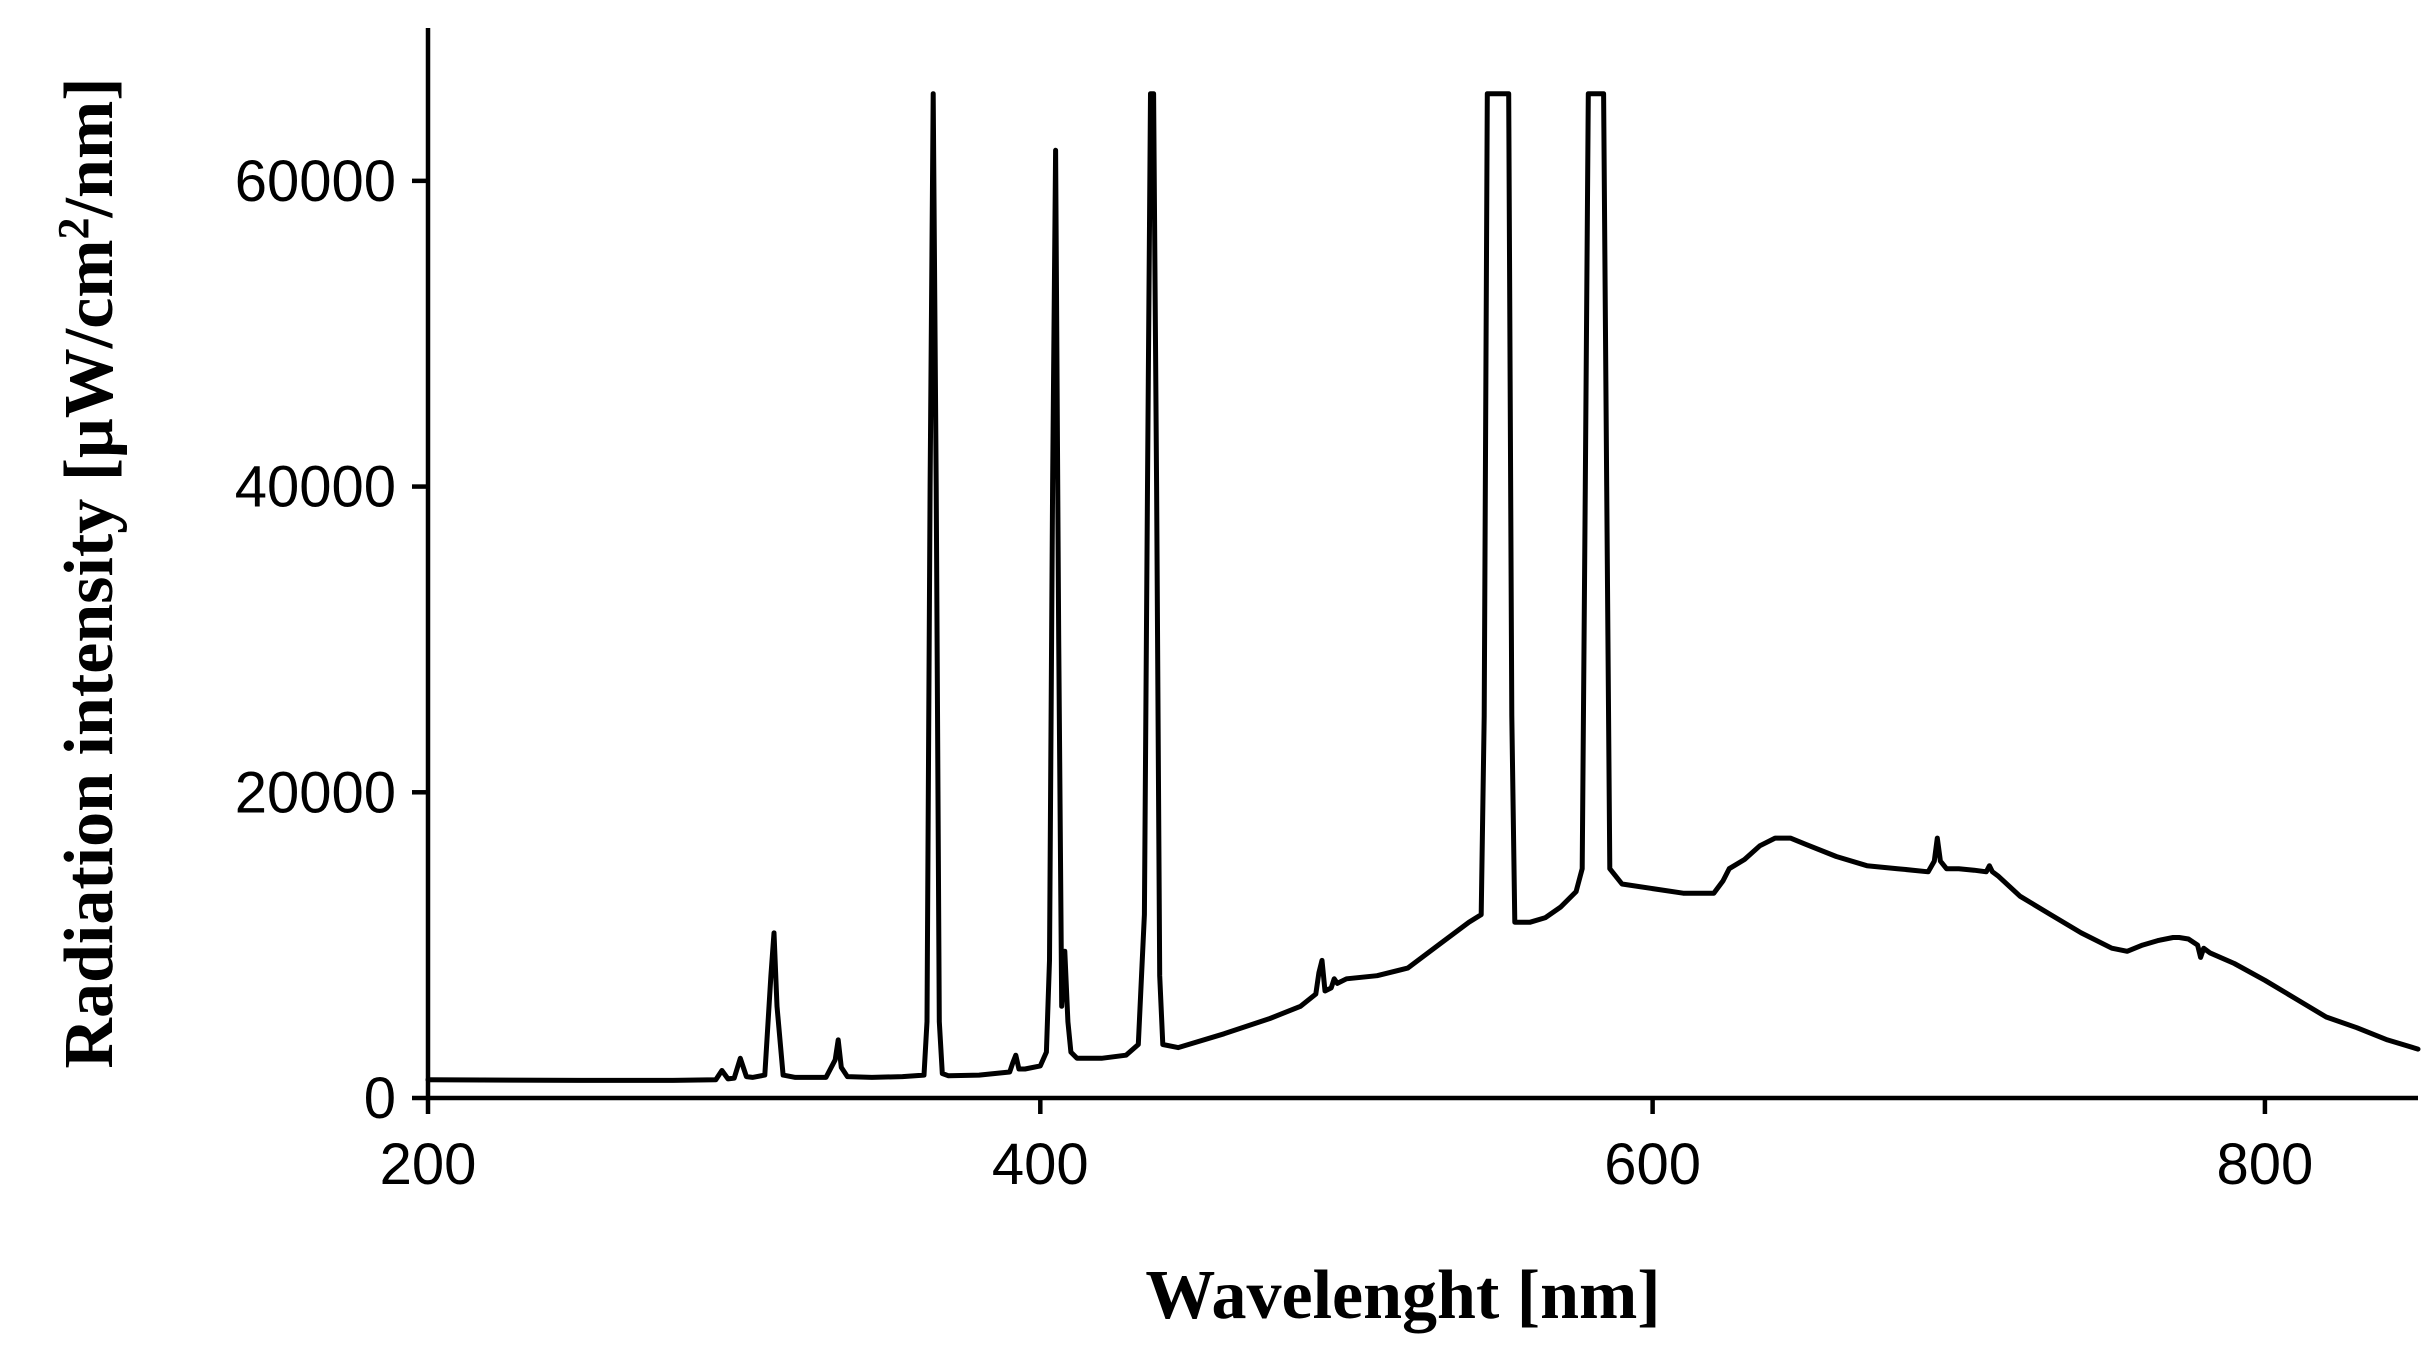 The image size is (2432, 1364). Describe the element at coordinates (315, 792) in the screenshot. I see `y-tick-label: 20000` at that location.